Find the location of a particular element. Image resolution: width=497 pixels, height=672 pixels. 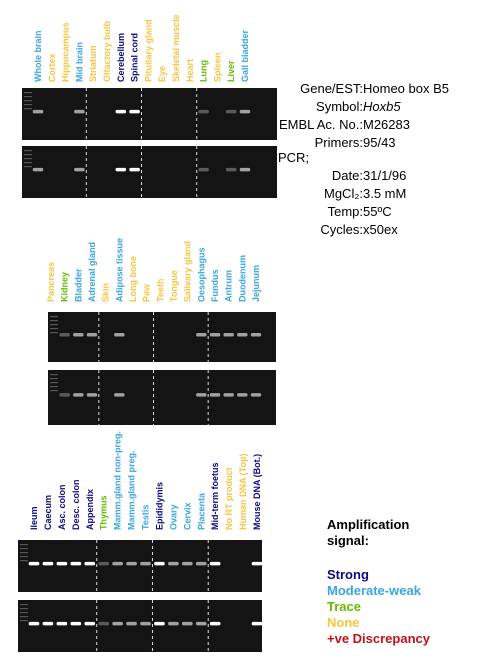

lane-label: Pituitary gland is located at coordinates (148, 50).